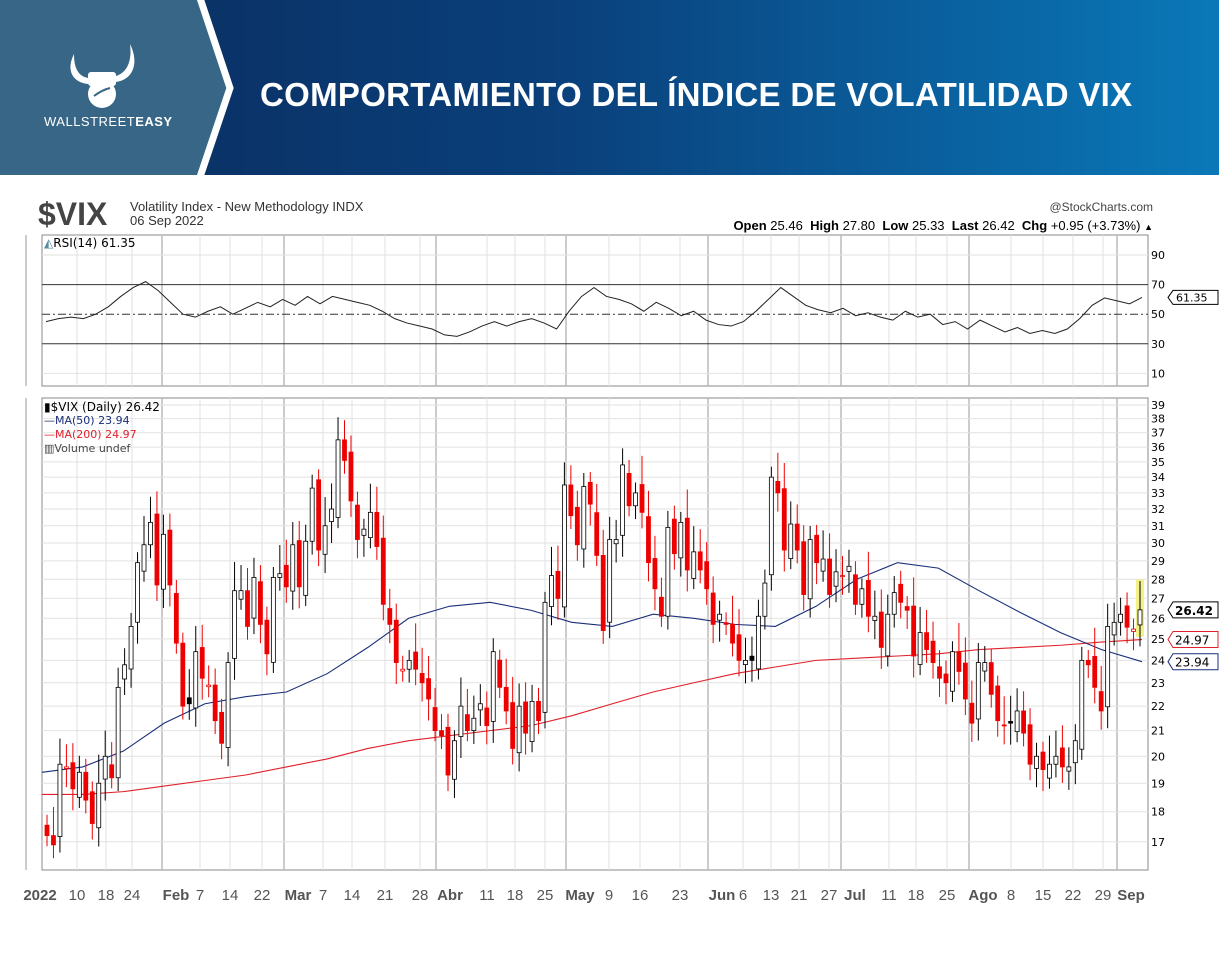 This screenshot has height=957, width=1219. I want to click on last-price-tag, so click(1193, 610).